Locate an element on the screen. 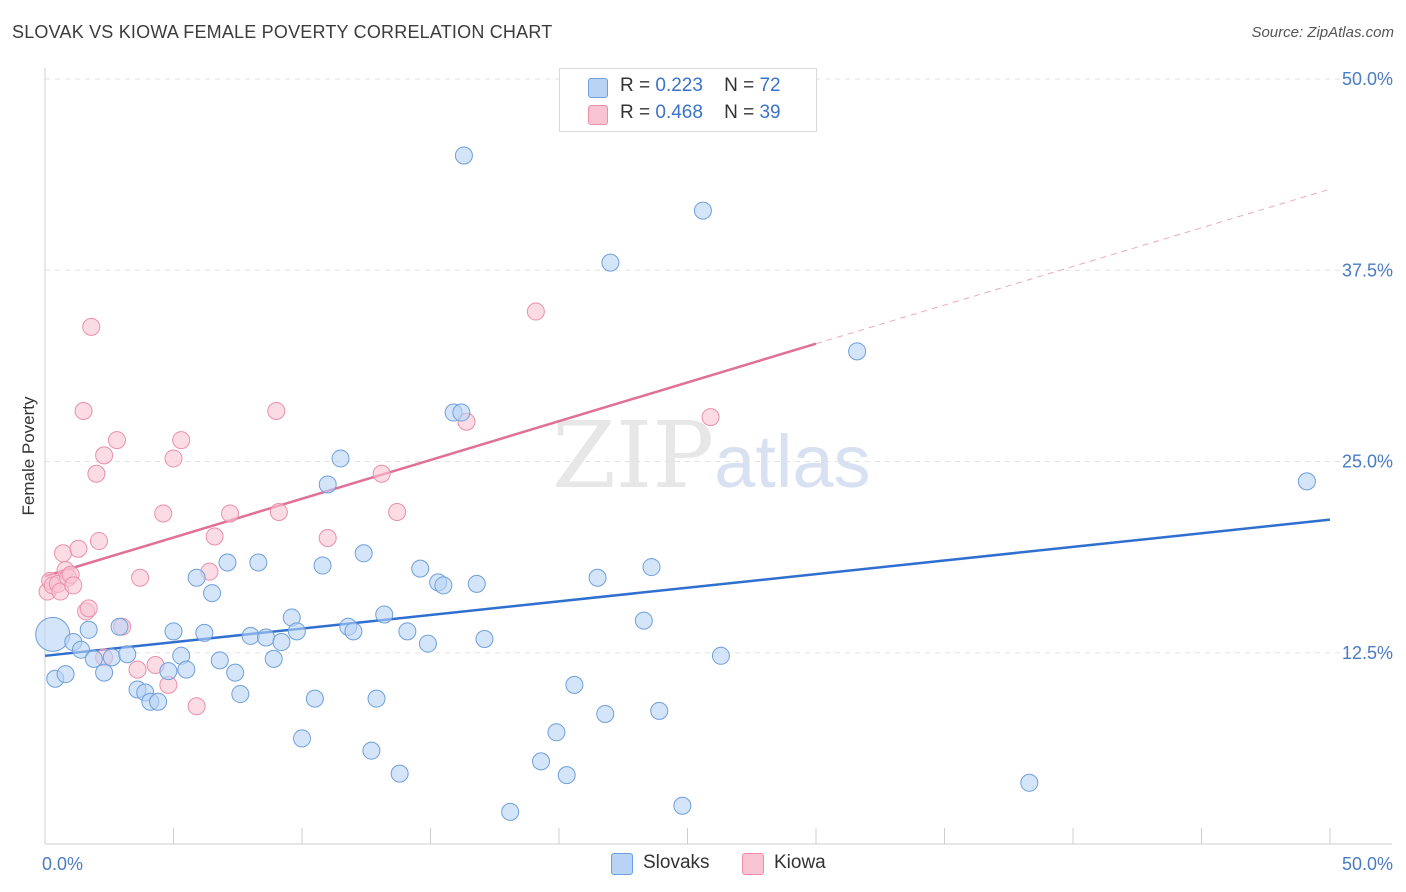  stats-legend: R = 0.223 N = 72 R = 0.468 N = 39 is located at coordinates (688, 100).